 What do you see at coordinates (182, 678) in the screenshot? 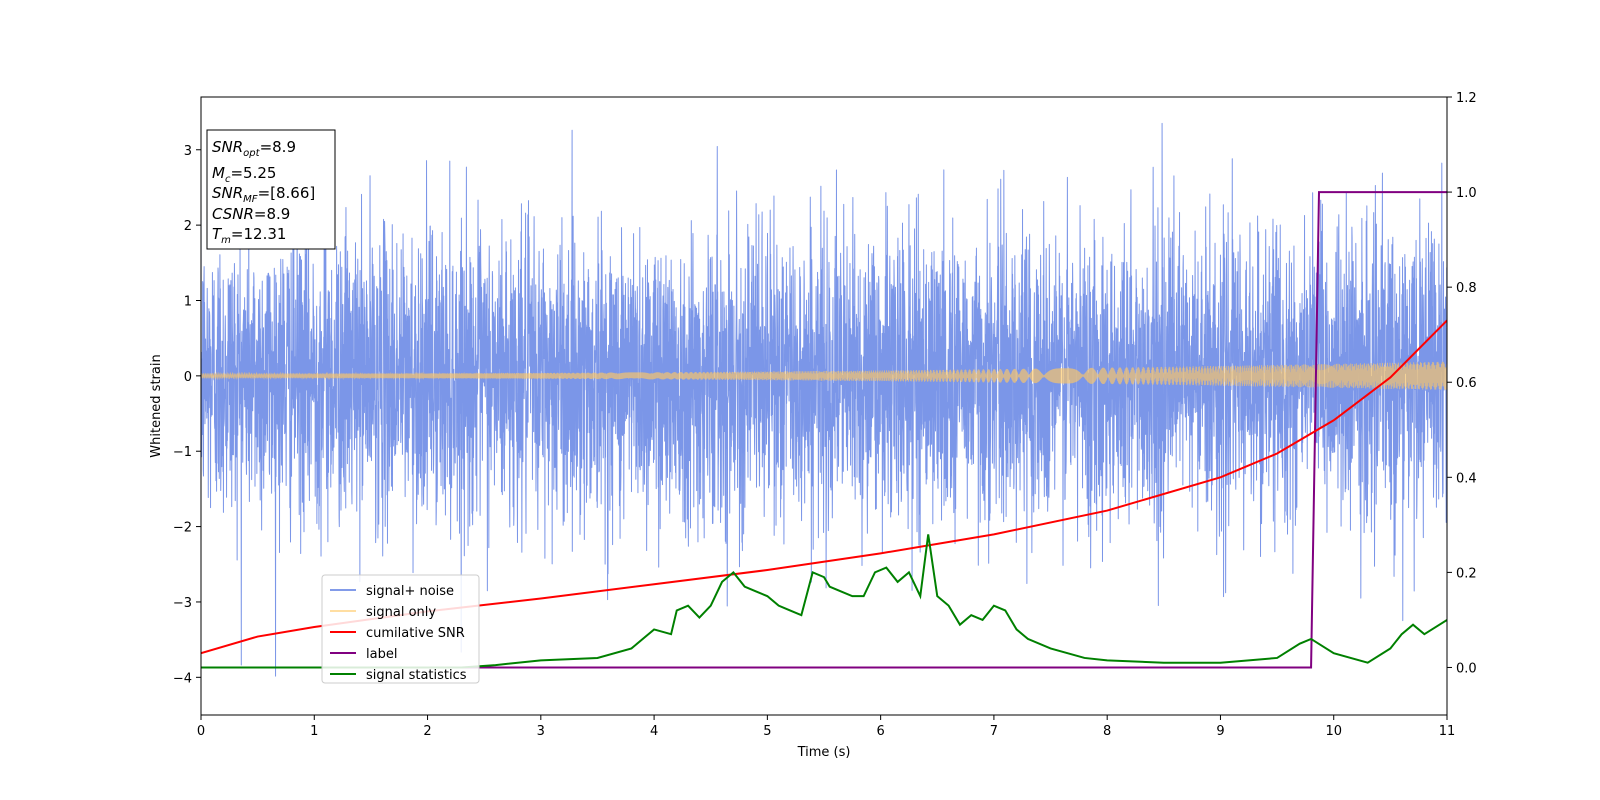
I see `y-left-tick-label: −4` at bounding box center [182, 678].